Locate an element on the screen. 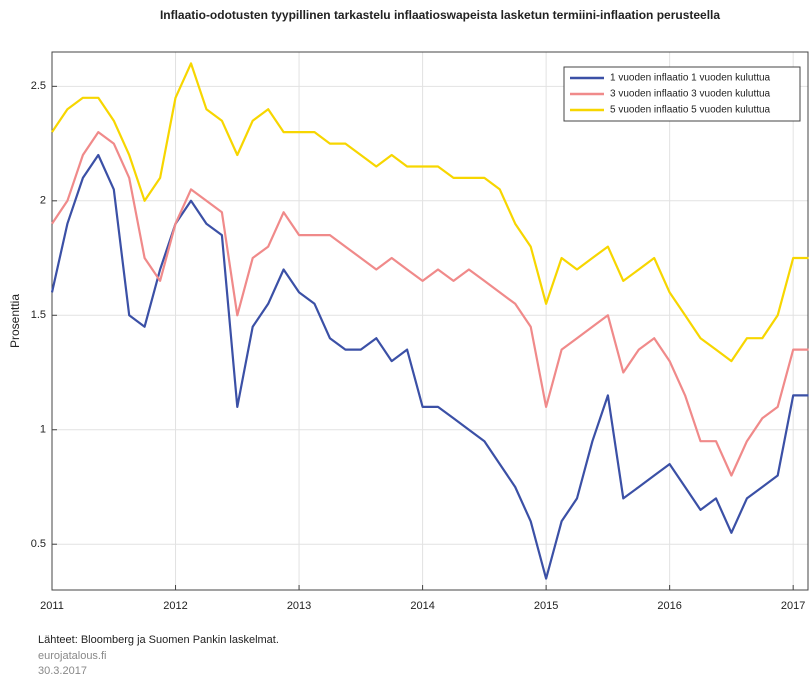 Image resolution: width=811 pixels, height=677 pixels. x-tick-label: 2012 is located at coordinates (175, 606).